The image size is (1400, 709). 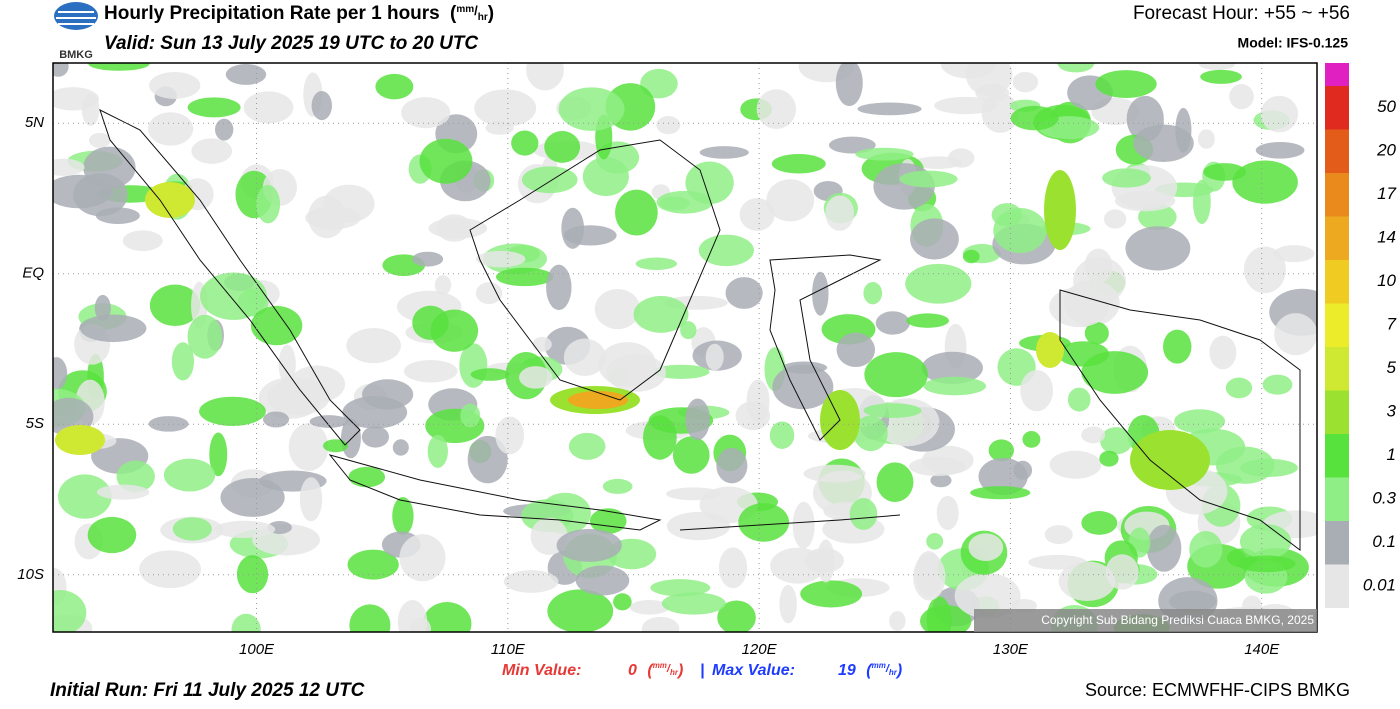 What do you see at coordinates (660, 665) in the screenshot?
I see `min-unit: mm` at bounding box center [660, 665].